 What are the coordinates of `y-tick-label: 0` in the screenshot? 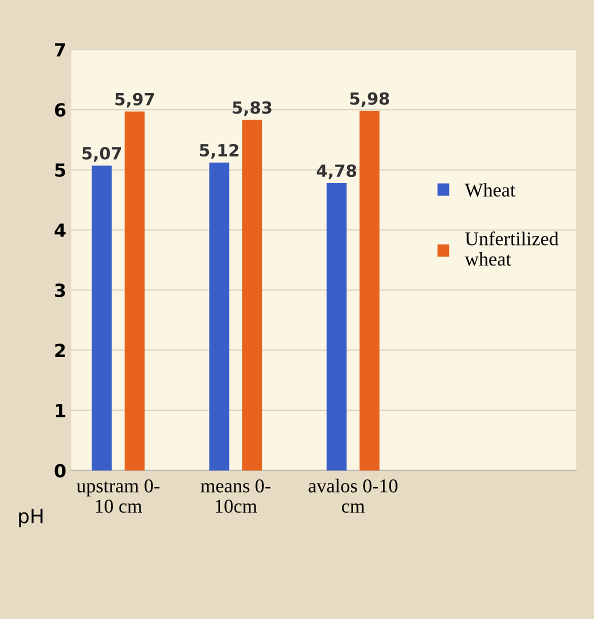 It's located at (60, 471).